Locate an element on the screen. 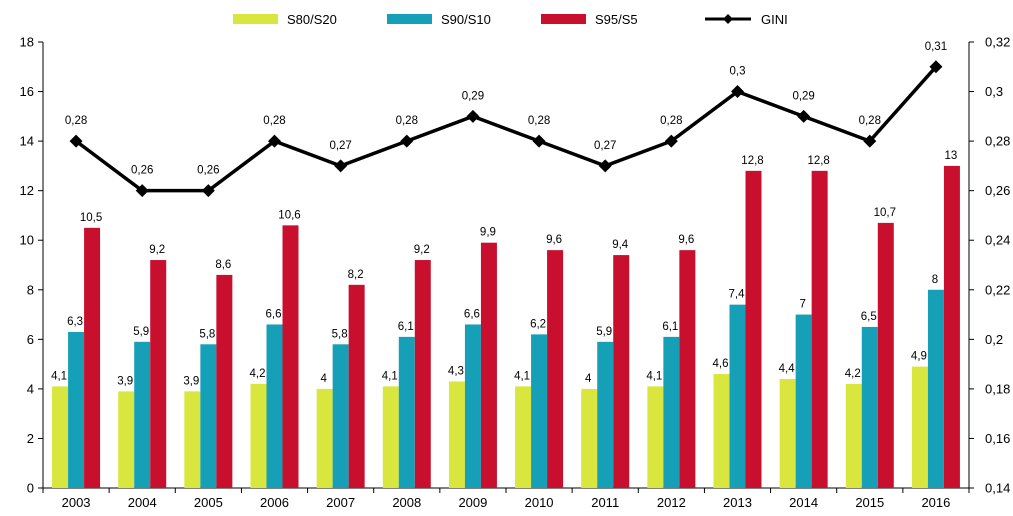 This screenshot has width=1013, height=516. x-axis-category-label: 2012 is located at coordinates (671, 502).